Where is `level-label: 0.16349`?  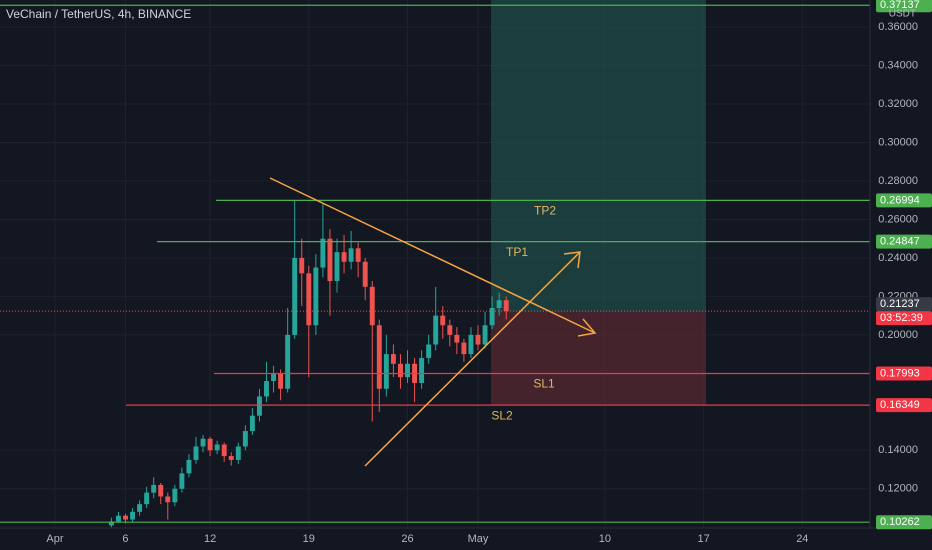 level-label: 0.16349 is located at coordinates (900, 405).